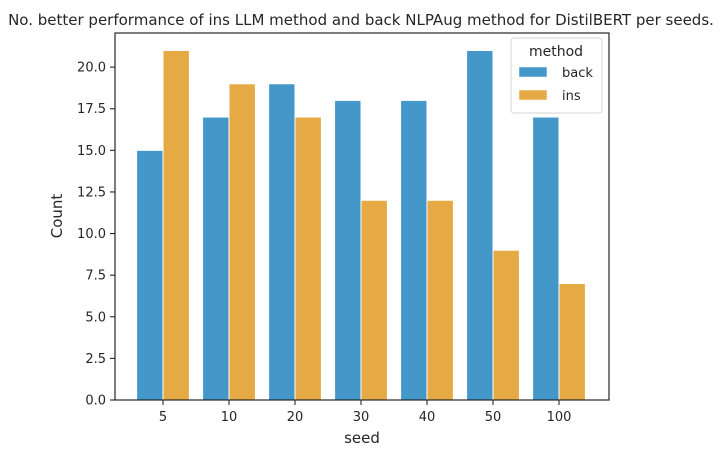 This screenshot has width=722, height=461. I want to click on y-tick-label: 0.0, so click(95, 401).